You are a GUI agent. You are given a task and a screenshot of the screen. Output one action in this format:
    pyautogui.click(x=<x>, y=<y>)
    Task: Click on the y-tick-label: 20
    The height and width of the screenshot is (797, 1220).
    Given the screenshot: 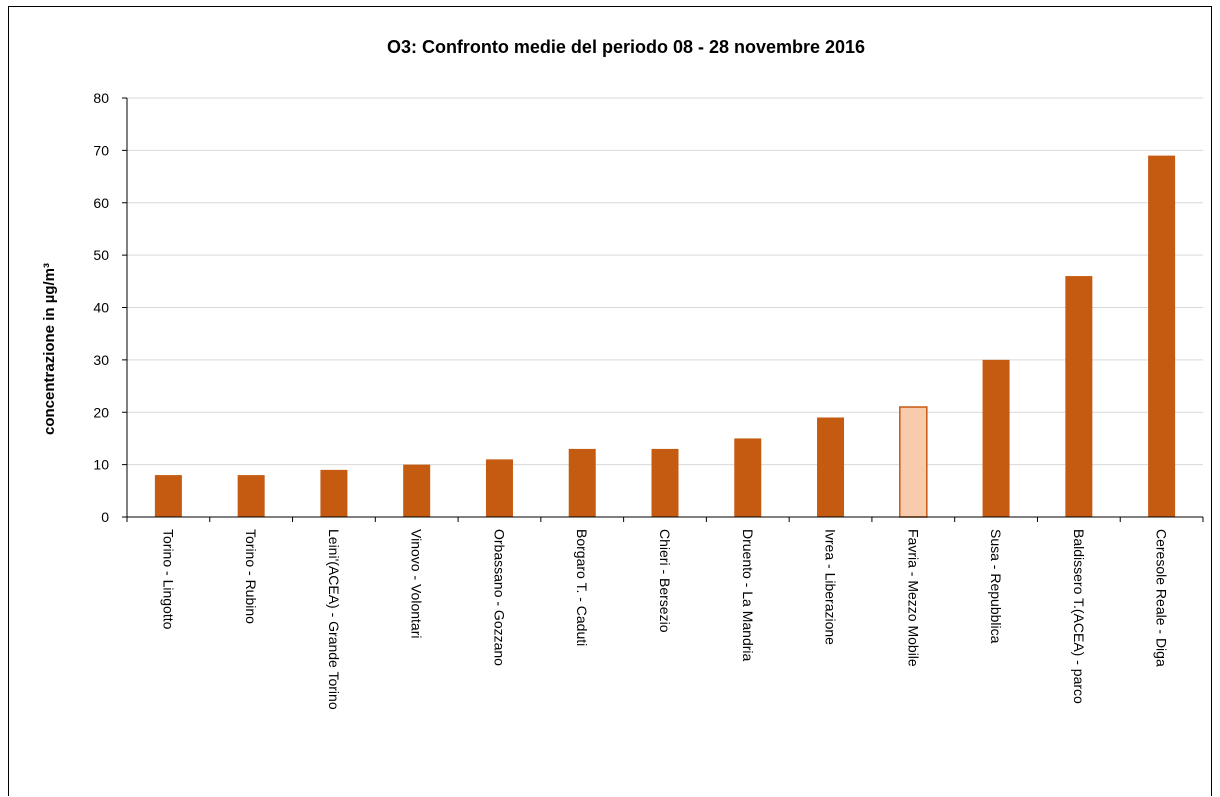 What is the action you would take?
    pyautogui.click(x=101, y=412)
    